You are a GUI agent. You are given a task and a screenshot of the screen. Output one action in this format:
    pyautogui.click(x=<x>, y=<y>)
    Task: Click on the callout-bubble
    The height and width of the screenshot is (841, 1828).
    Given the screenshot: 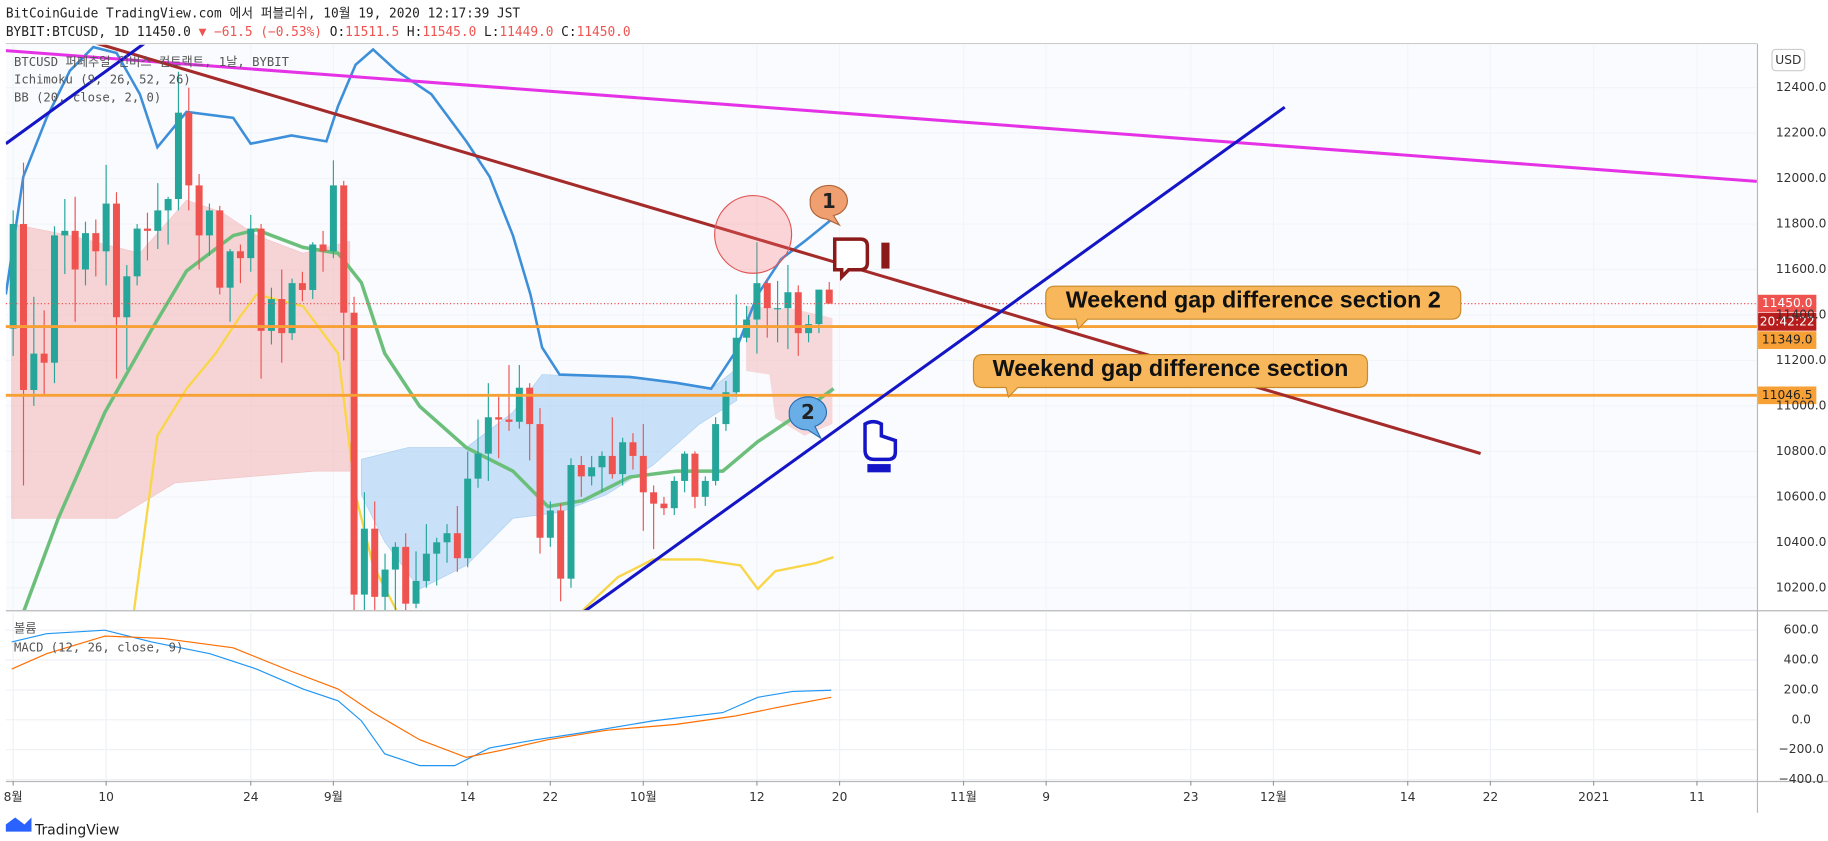 What is the action you would take?
    pyautogui.click(x=828, y=205)
    